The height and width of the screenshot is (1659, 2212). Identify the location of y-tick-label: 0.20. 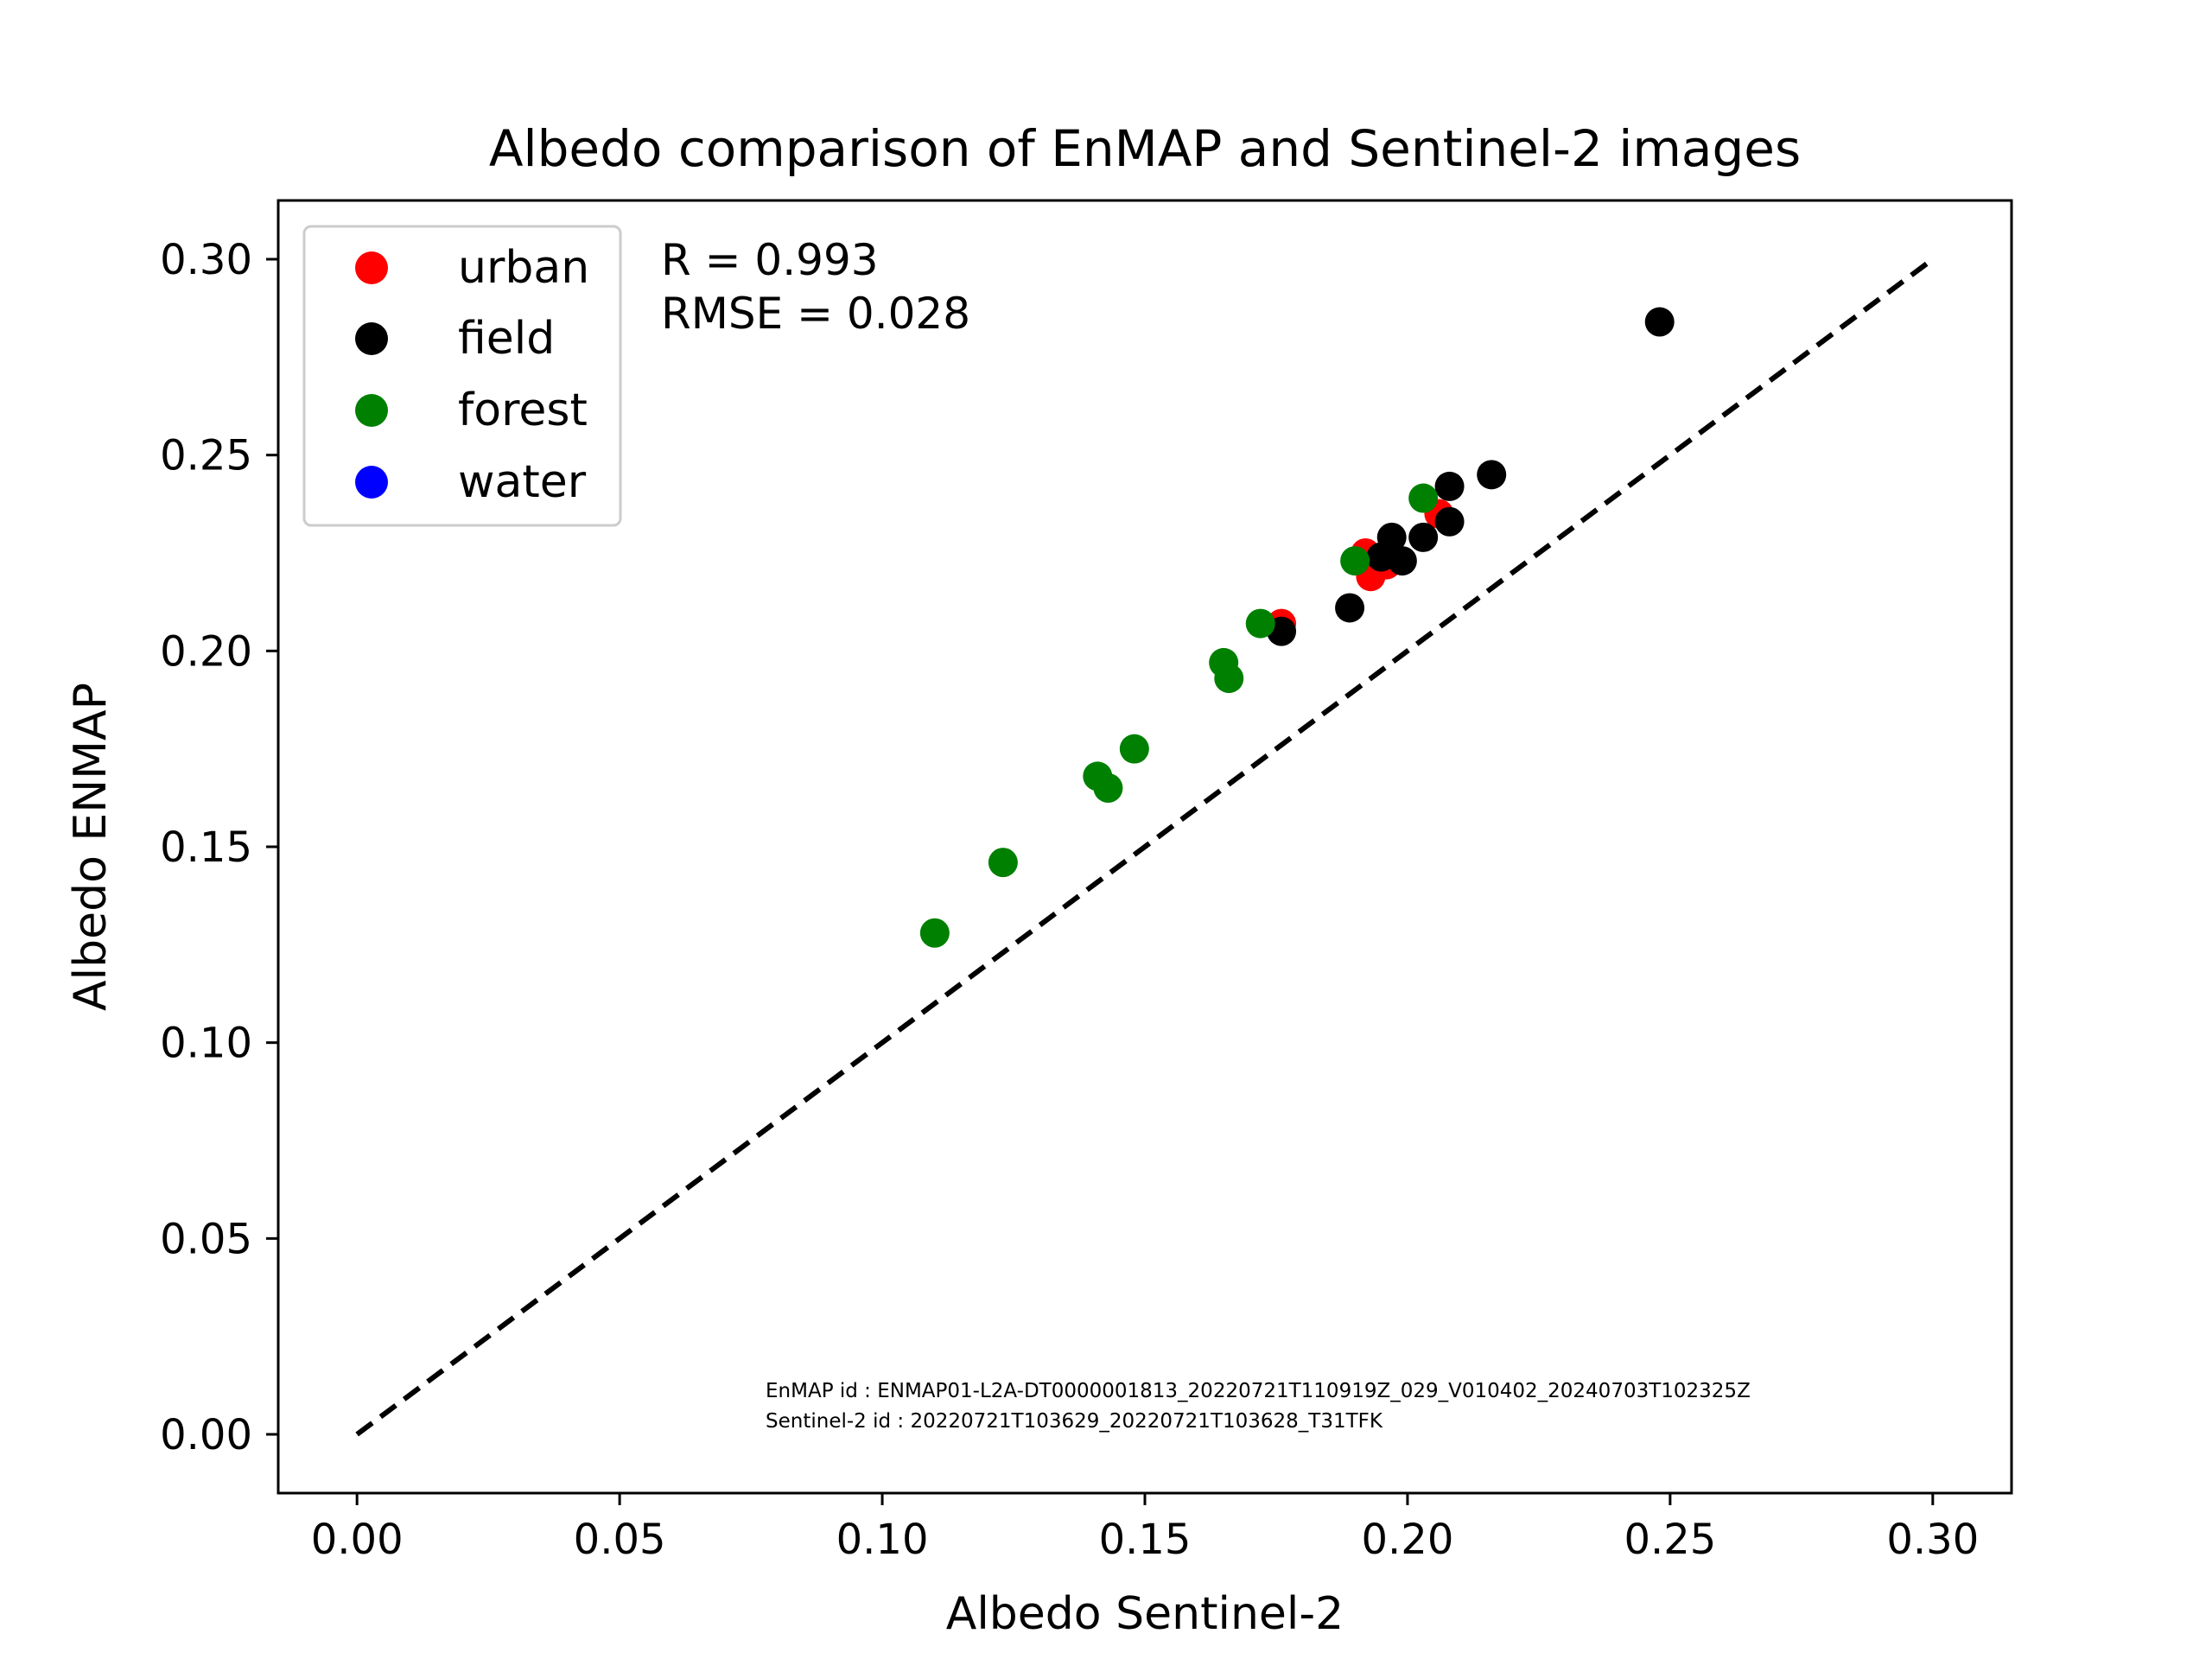
(206, 651).